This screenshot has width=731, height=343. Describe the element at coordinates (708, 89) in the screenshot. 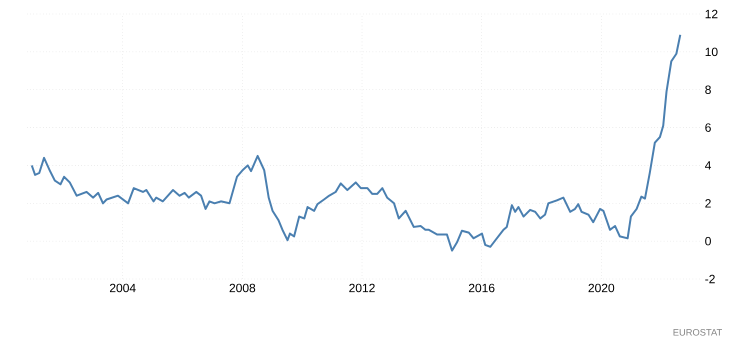

I see `y-tick-label: 8` at that location.